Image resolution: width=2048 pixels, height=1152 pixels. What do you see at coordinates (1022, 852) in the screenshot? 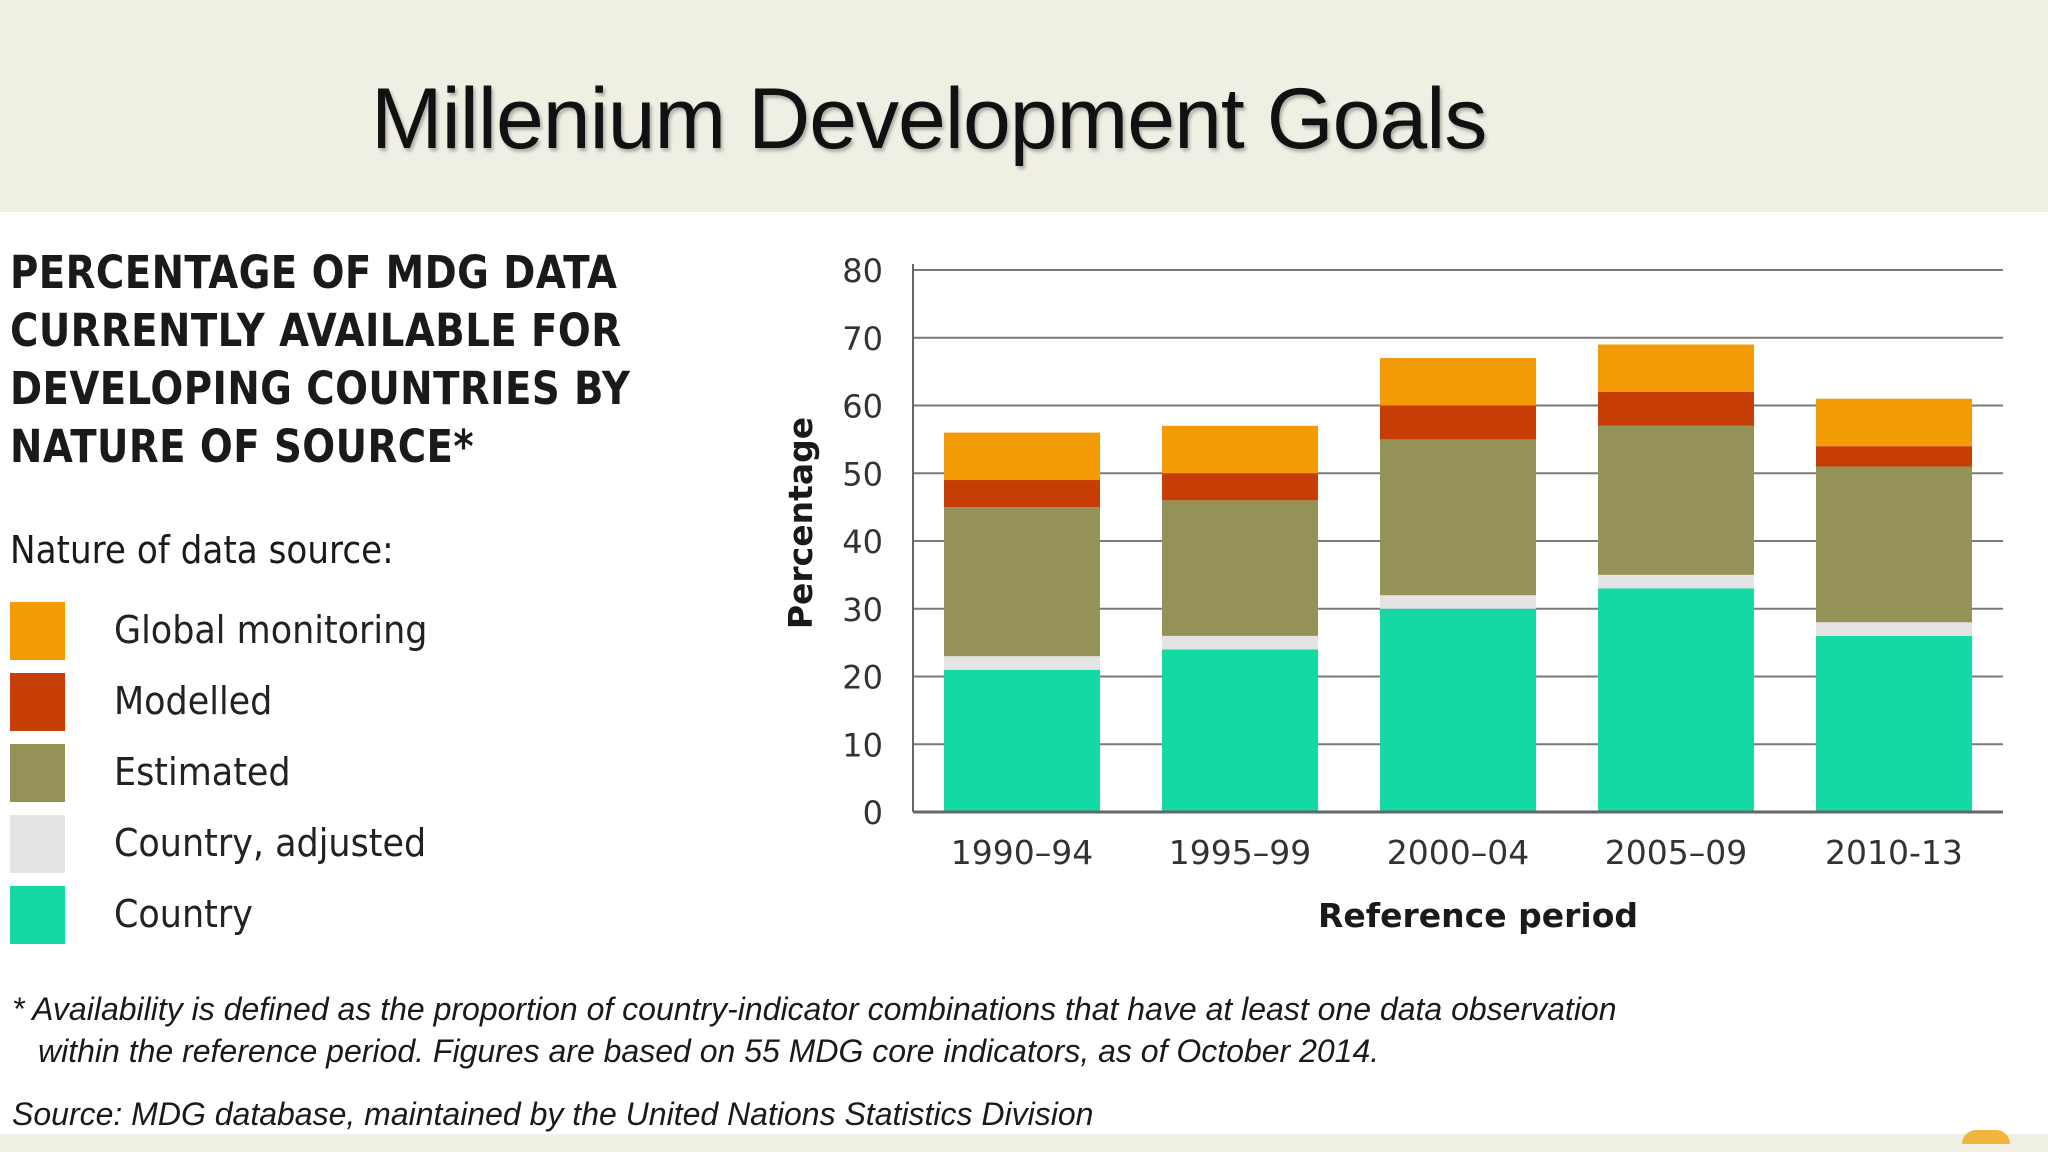
I see `x-tick-label: 1990–94` at bounding box center [1022, 852].